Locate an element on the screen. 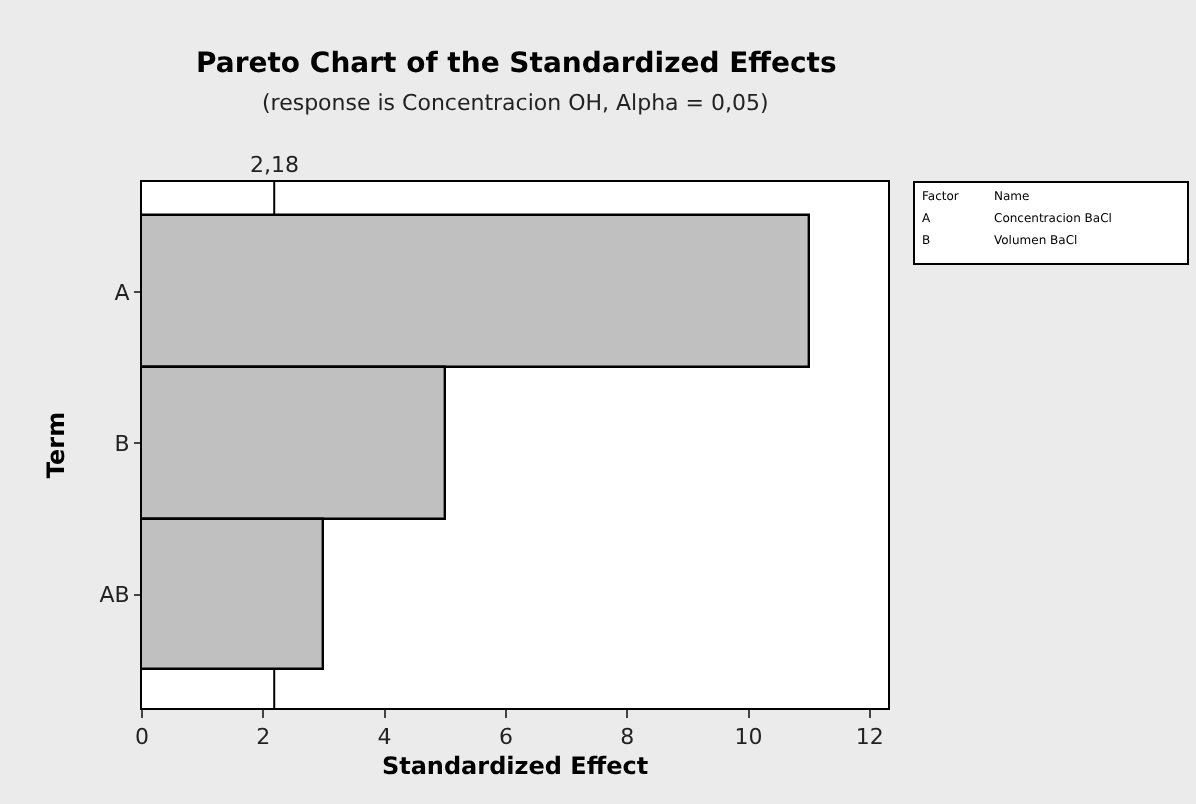 Image resolution: width=1196 pixels, height=804 pixels. x-tick-label: 8 is located at coordinates (627, 737).